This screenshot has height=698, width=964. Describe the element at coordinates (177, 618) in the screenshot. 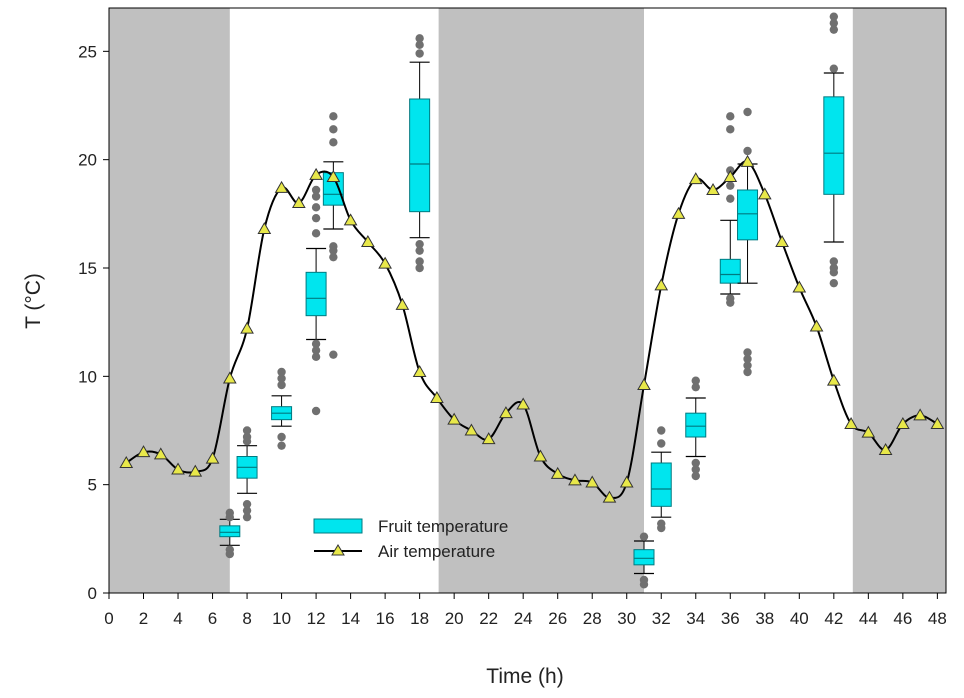

I see `x-tick-label: 4` at that location.